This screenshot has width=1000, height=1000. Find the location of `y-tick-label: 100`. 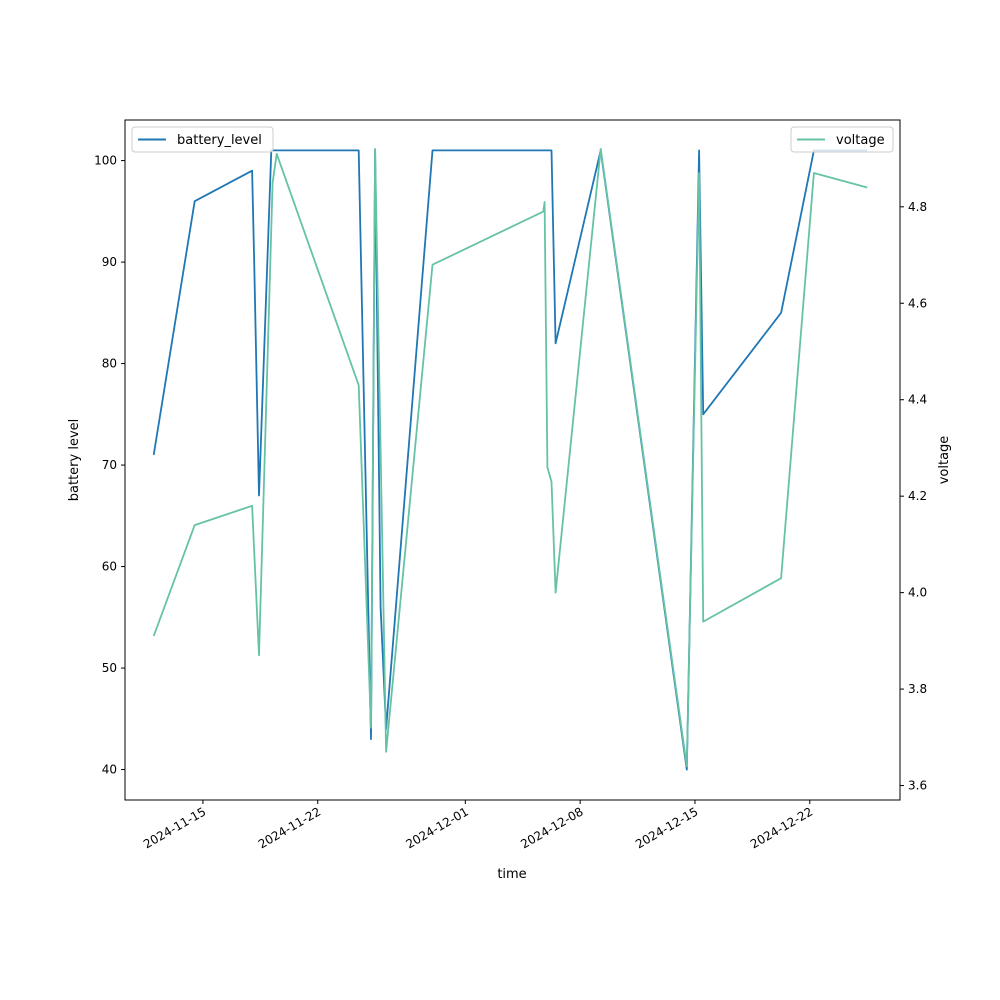

y-tick-label: 100 is located at coordinates (105, 161).